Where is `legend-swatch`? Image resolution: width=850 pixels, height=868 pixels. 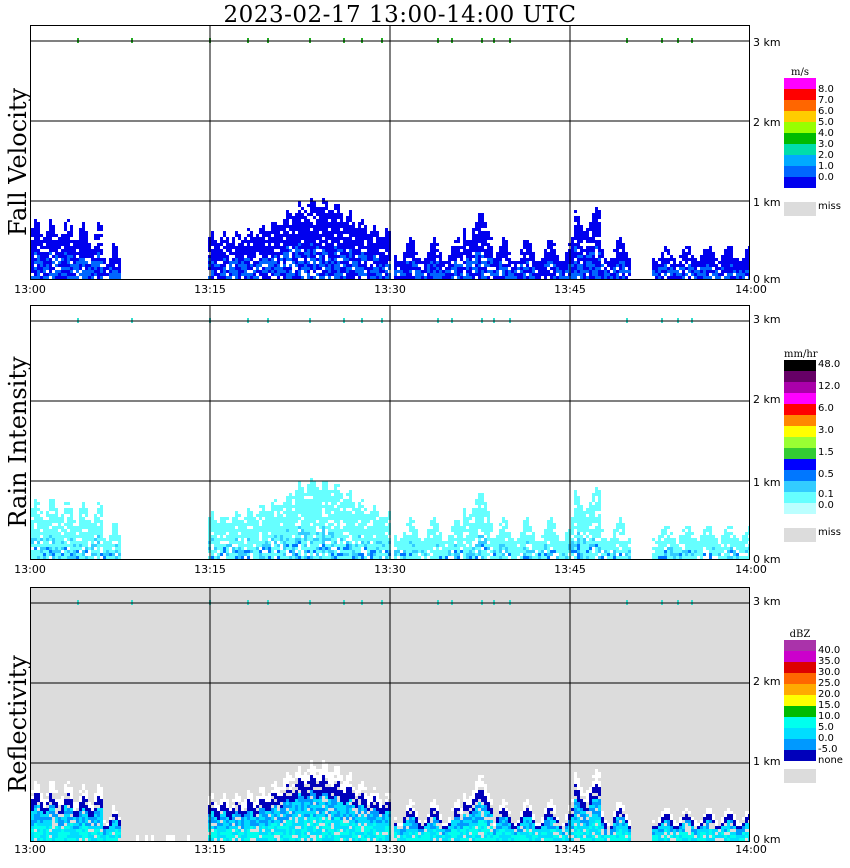
legend-swatch is located at coordinates (800, 171).